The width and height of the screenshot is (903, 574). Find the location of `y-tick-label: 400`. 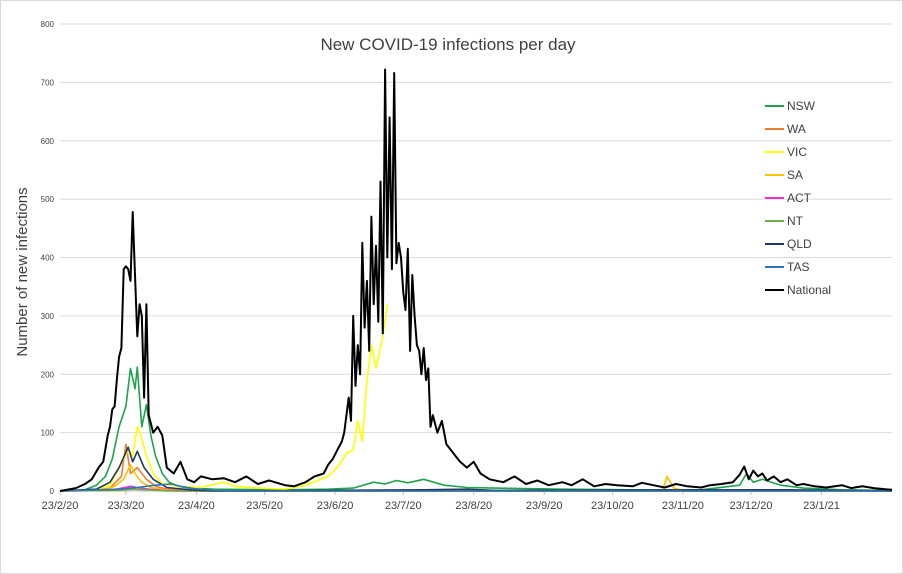

y-tick-label: 400 is located at coordinates (48, 258).